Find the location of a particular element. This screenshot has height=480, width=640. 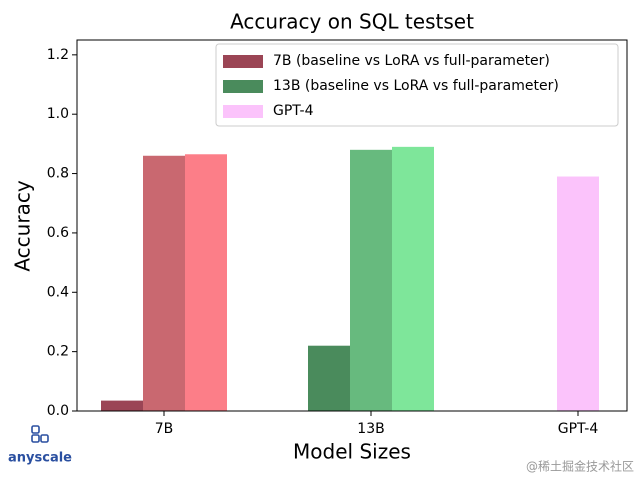

y-tick-label: 0.0 is located at coordinates (58, 411).